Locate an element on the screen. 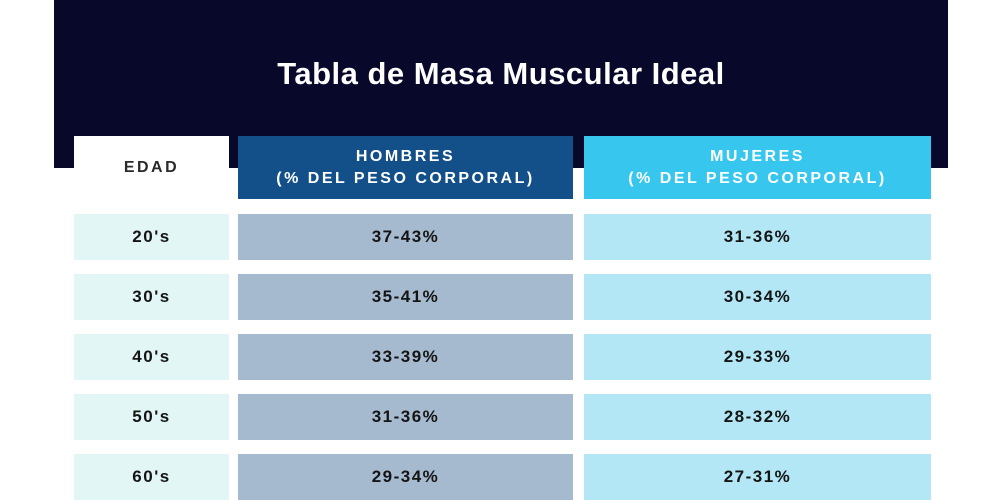 The height and width of the screenshot is (500, 1000). column-header-edad: EDAD is located at coordinates (151, 167).